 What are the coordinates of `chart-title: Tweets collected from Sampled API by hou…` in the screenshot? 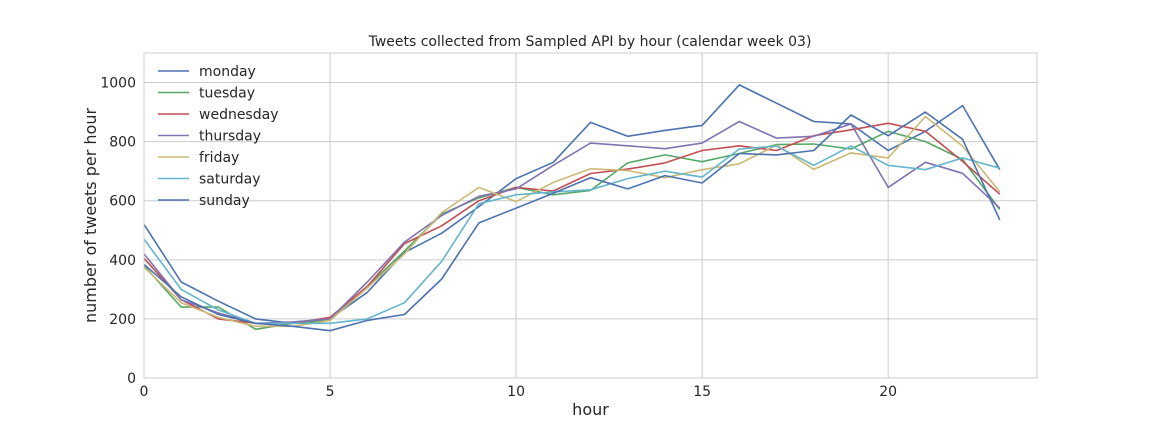 It's located at (590, 42).